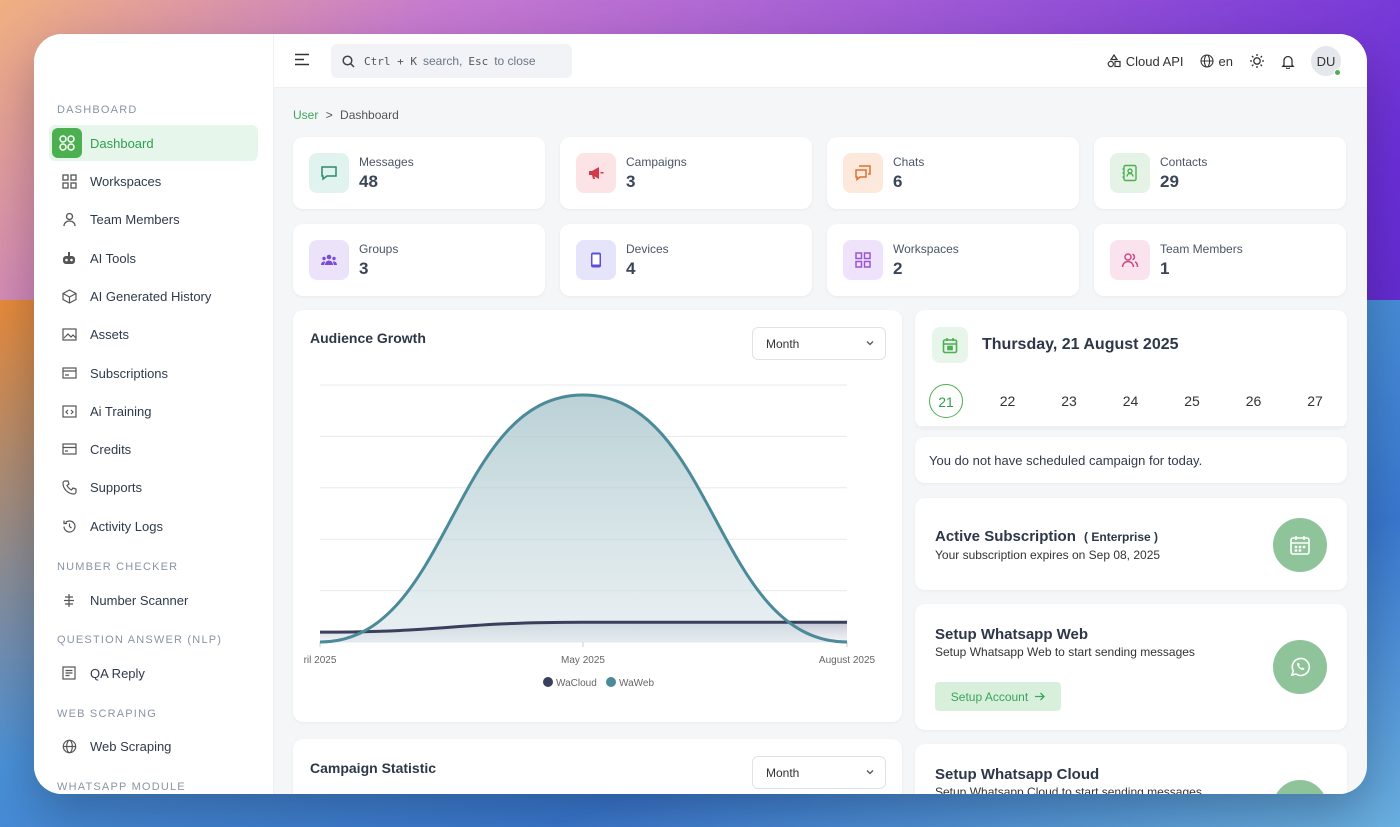 The width and height of the screenshot is (1400, 827). I want to click on sidebar-item-assets: Assets, so click(153, 334).